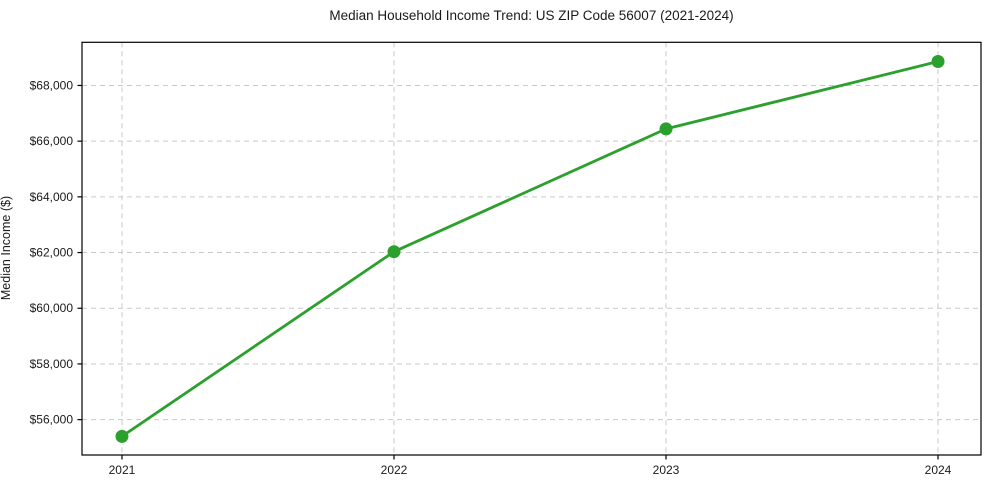 The height and width of the screenshot is (490, 989). What do you see at coordinates (666, 470) in the screenshot?
I see `x-tick-label: 2023` at bounding box center [666, 470].